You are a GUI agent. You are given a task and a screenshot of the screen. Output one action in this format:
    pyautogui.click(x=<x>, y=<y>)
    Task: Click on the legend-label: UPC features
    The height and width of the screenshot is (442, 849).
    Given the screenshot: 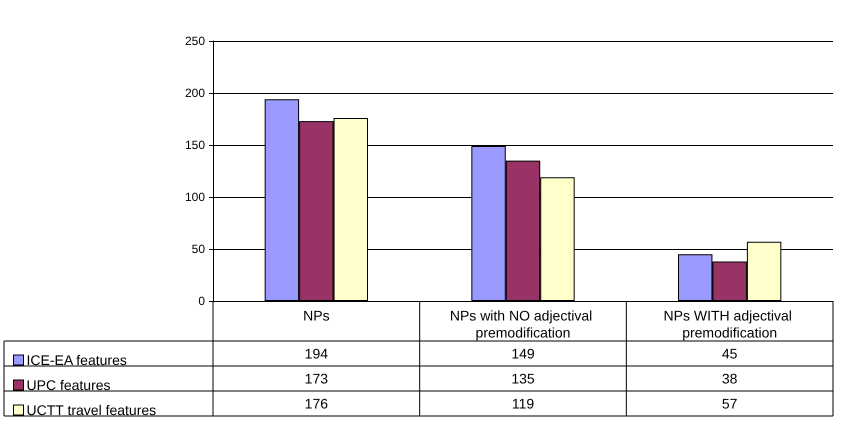 What is the action you would take?
    pyautogui.click(x=68, y=385)
    